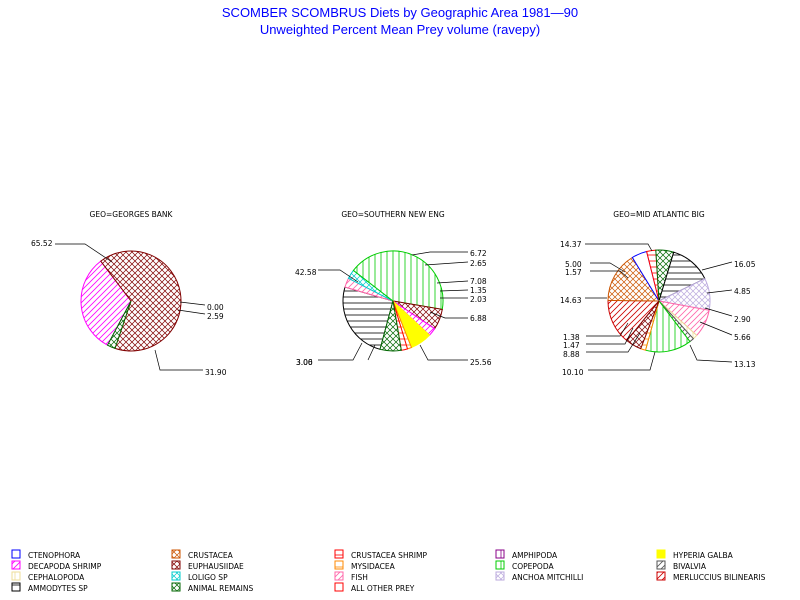 Image resolution: width=800 pixels, height=600 pixels. I want to click on slice-value-label: 7.08, so click(478, 281).